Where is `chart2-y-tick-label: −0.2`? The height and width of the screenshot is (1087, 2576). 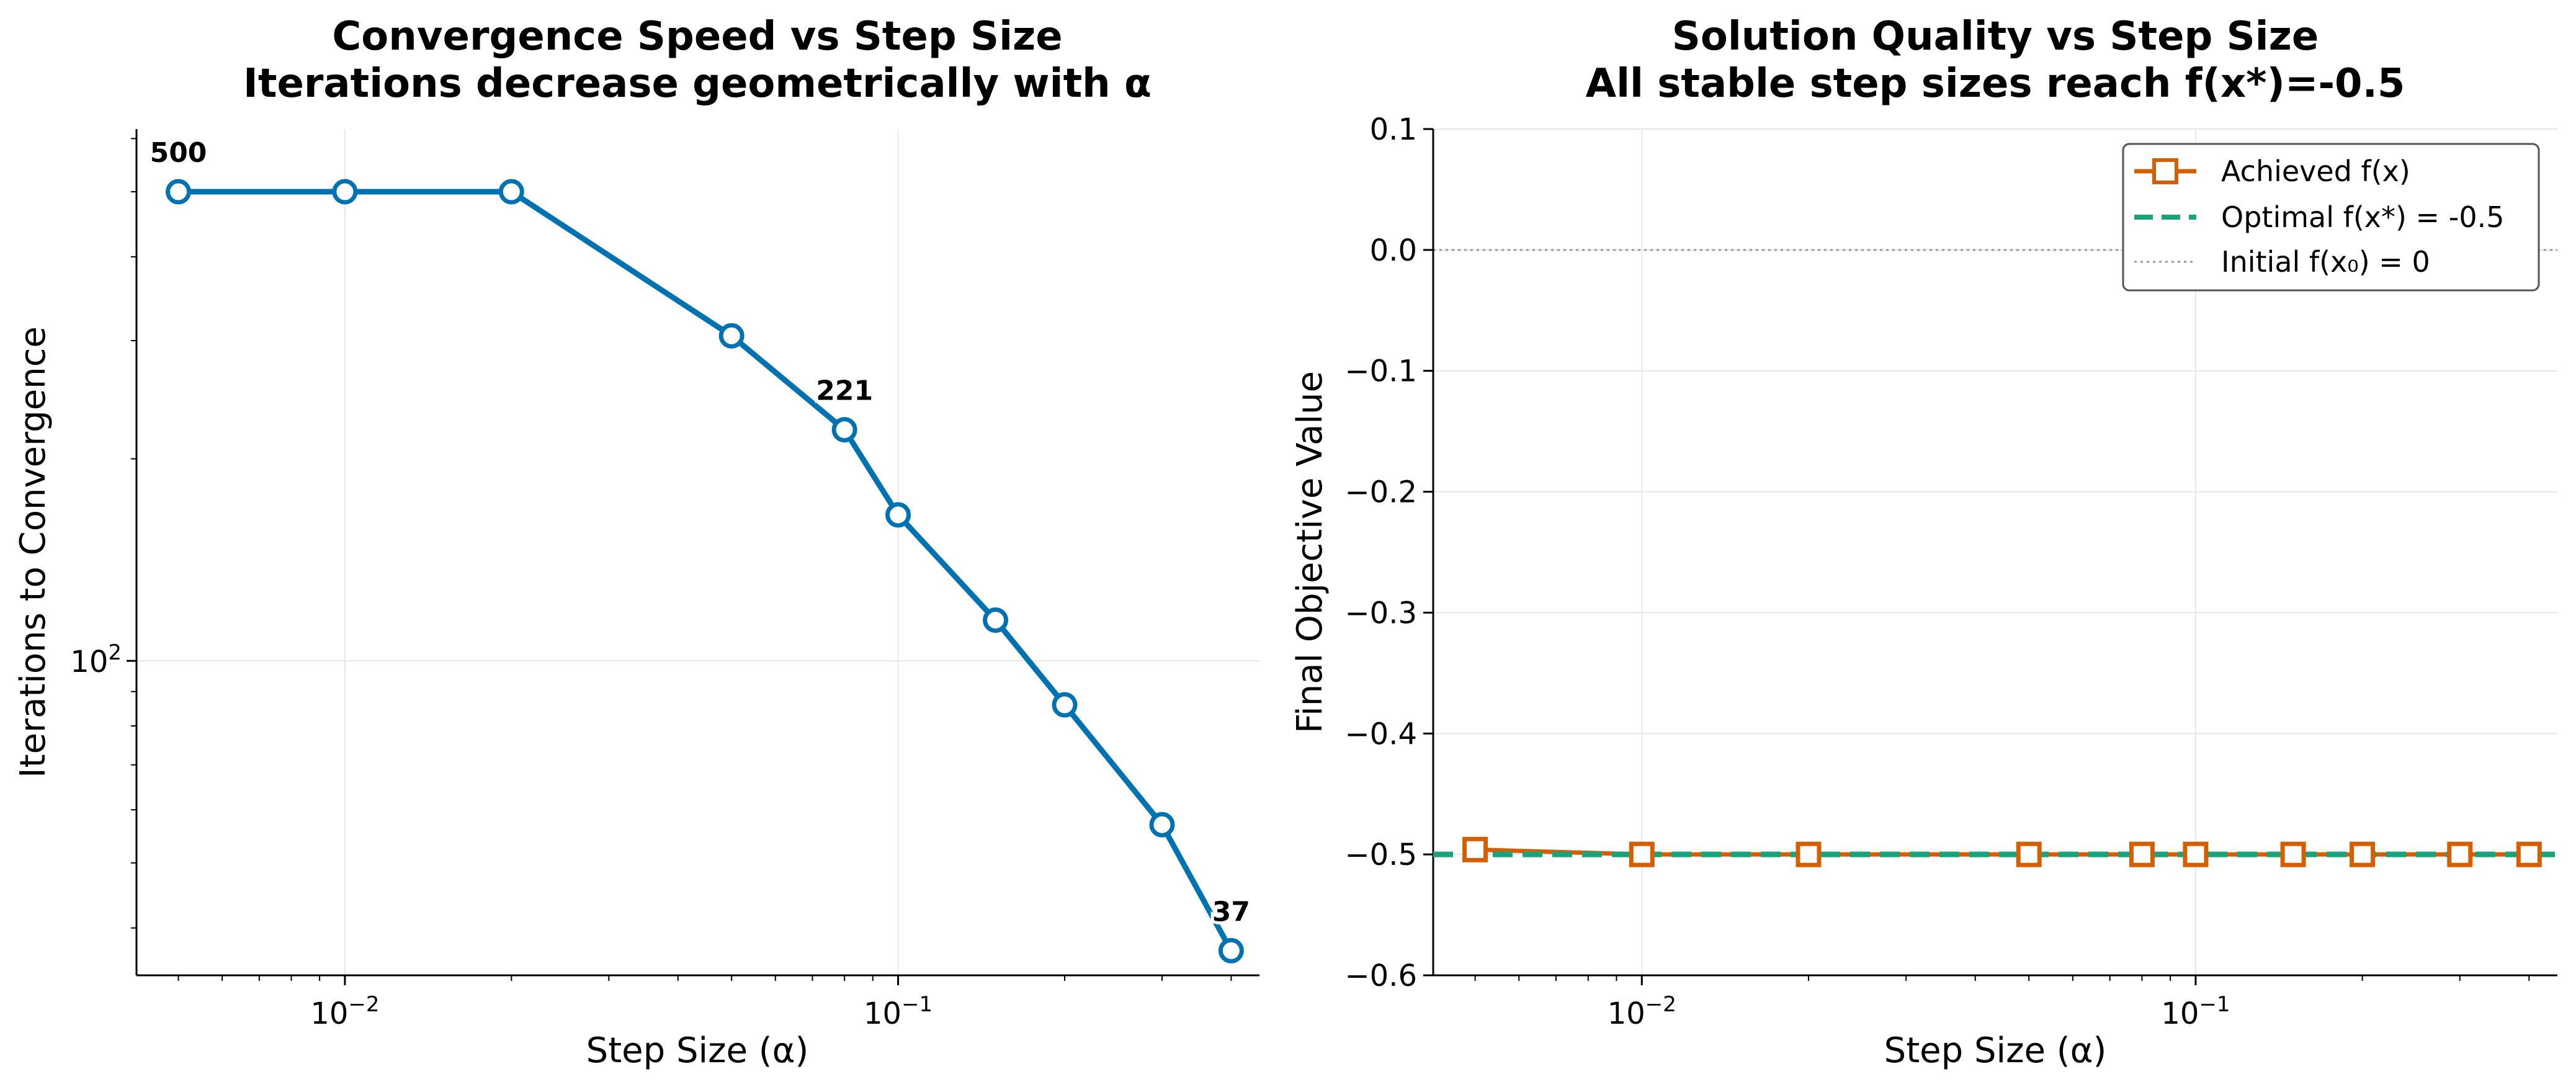
chart2-y-tick-label: −0.2 is located at coordinates (1380, 492).